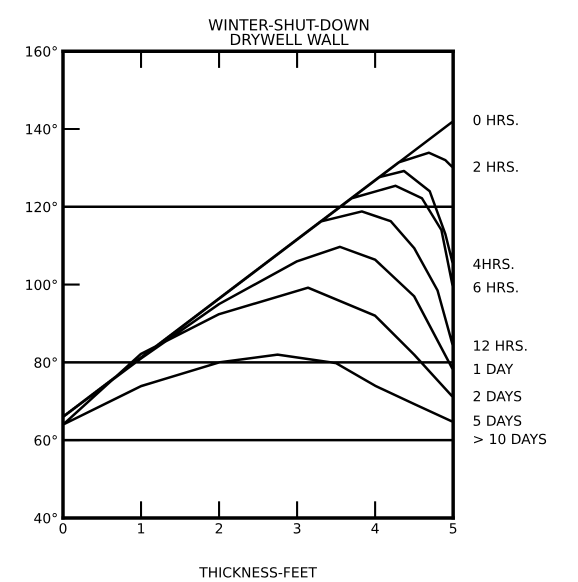 Image resolution: width=578 pixels, height=582 pixels. I want to click on y-tick-label: 100°, so click(41, 285).